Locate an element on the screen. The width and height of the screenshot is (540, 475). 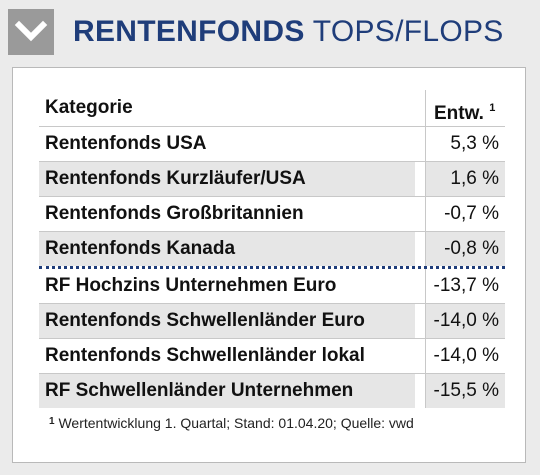
row-category: Rentenfonds USA is located at coordinates (126, 143).